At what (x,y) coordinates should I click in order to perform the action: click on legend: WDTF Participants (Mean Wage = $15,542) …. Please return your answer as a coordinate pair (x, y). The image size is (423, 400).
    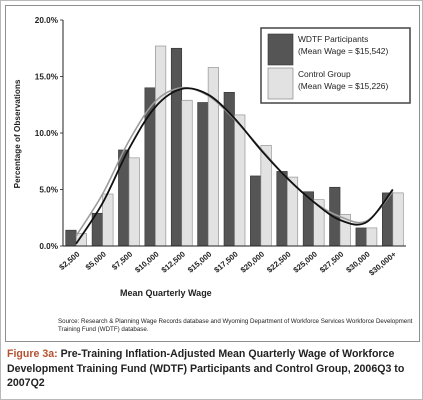
    Looking at the image, I should click on (335, 65).